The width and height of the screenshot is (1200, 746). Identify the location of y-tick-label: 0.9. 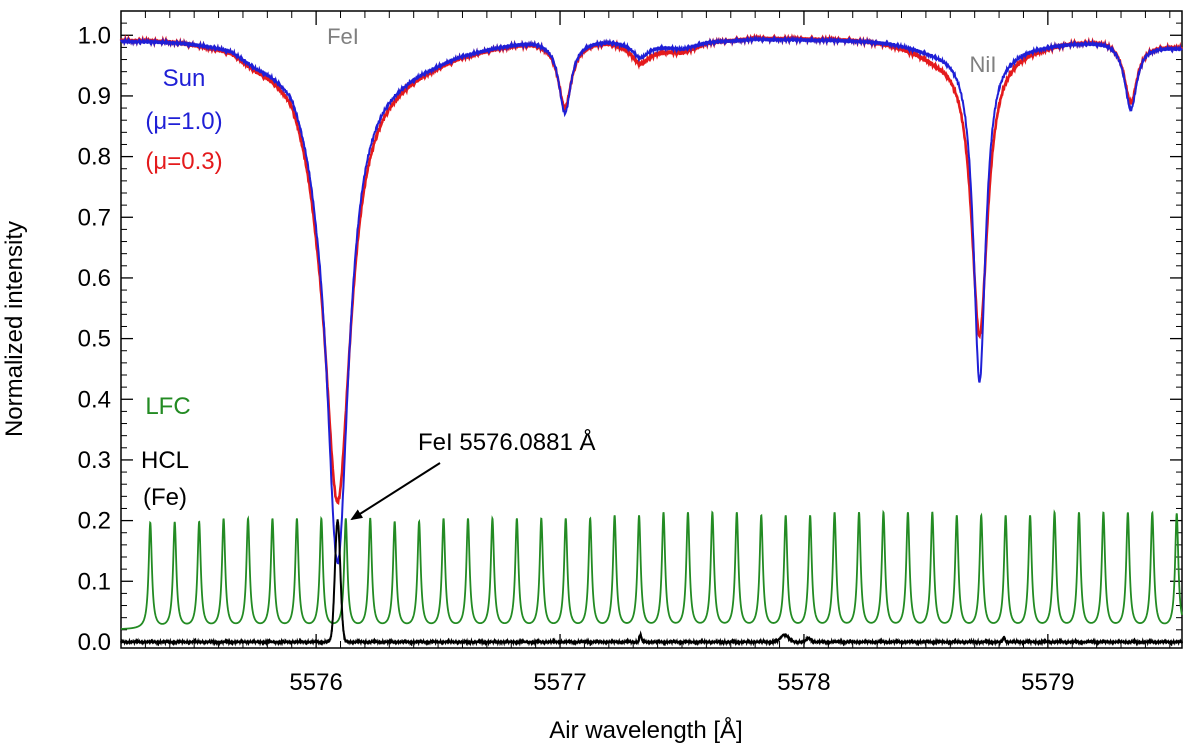
(94, 96).